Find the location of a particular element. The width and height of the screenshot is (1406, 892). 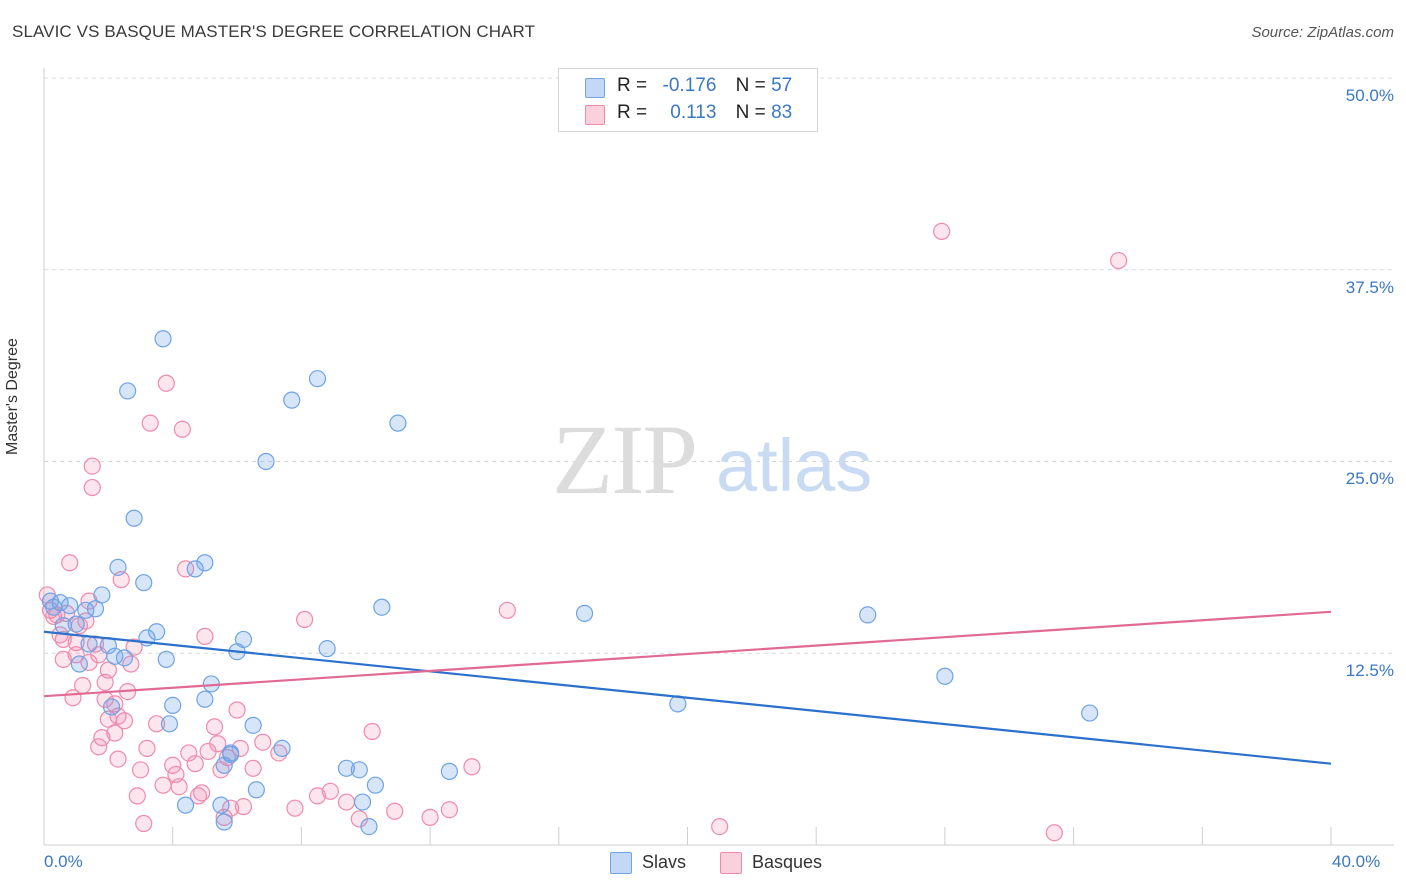

slavs-legend-label: Slavs is located at coordinates (664, 862).